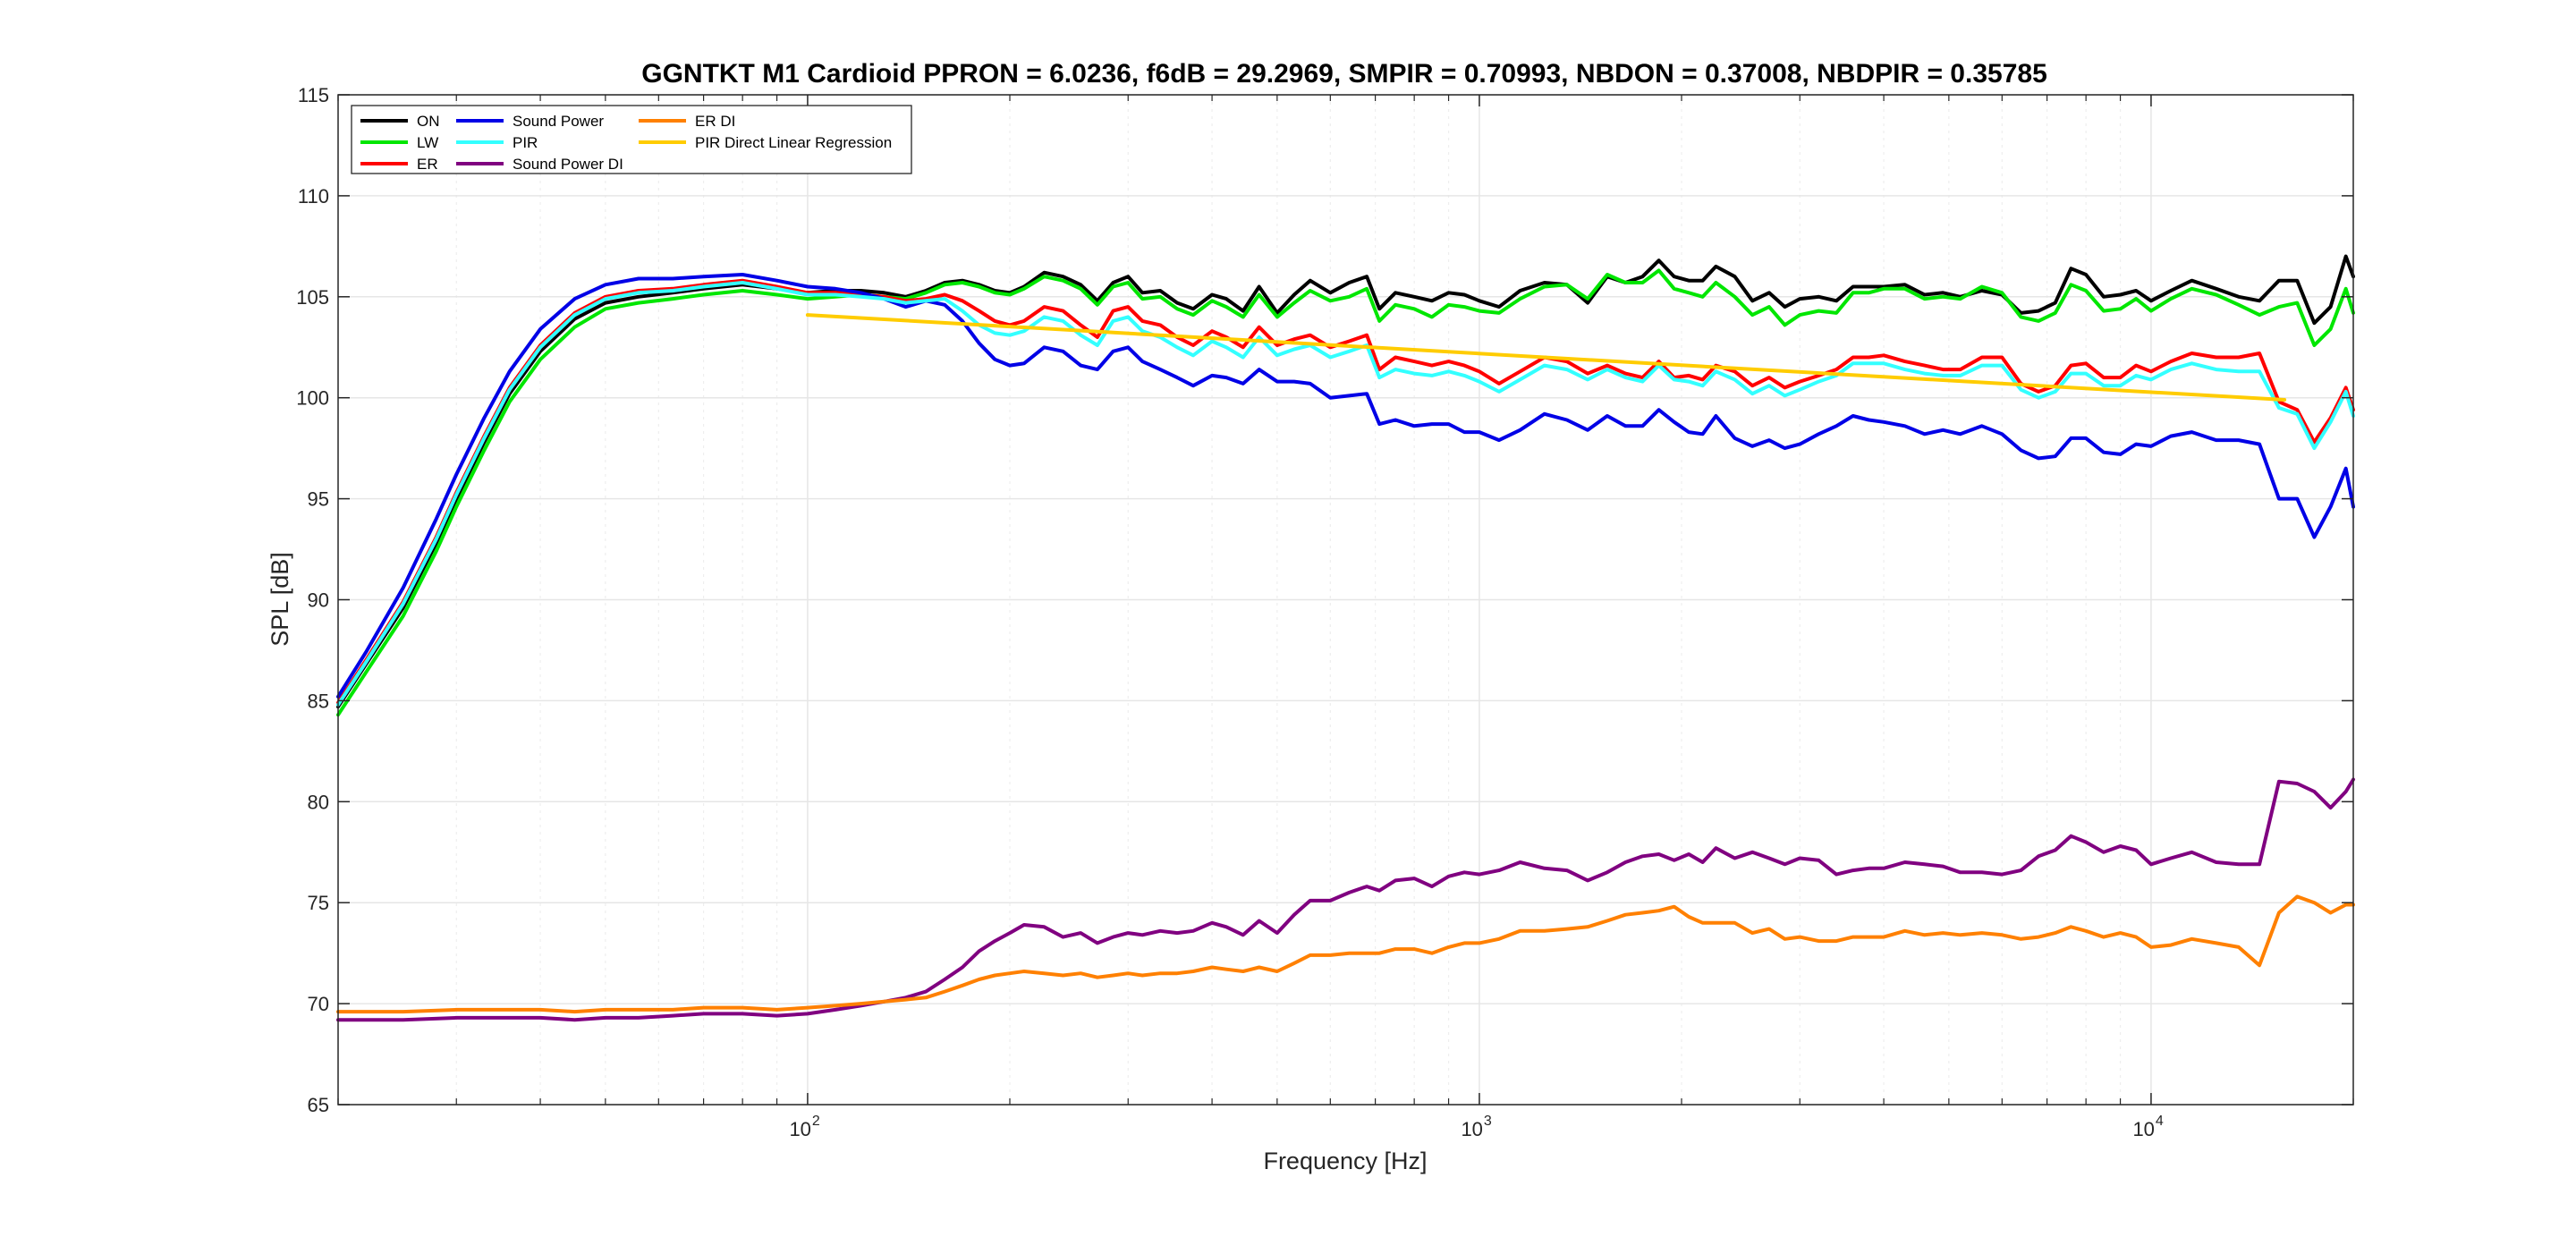 The width and height of the screenshot is (2576, 1237). I want to click on y-tick-label: 105, so click(312, 297).